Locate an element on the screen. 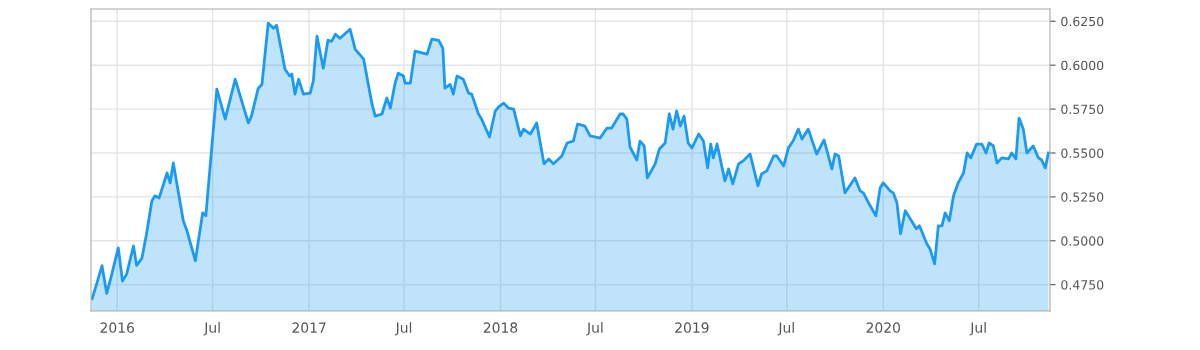 This screenshot has height=350, width=1200. x-tick-label: 2016 is located at coordinates (117, 327).